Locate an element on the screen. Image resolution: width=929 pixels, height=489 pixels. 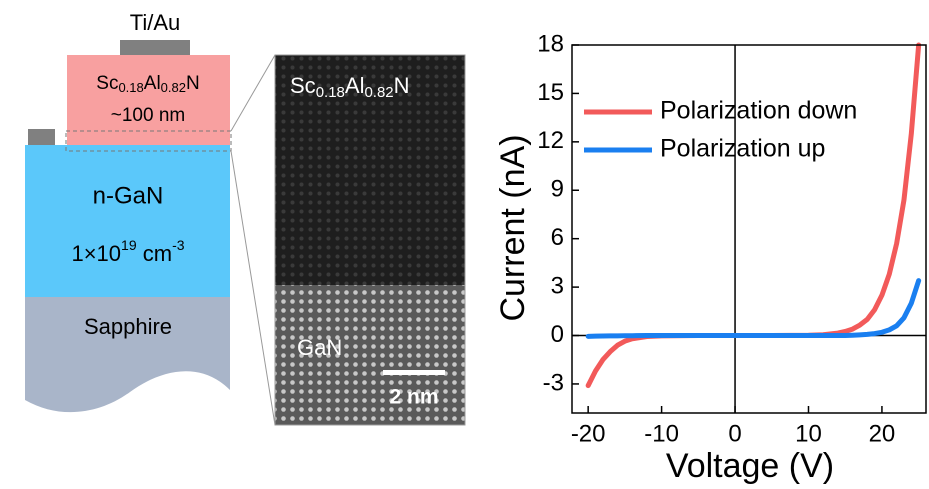
barrier-thickness: ~100 nm is located at coordinates (148, 115).